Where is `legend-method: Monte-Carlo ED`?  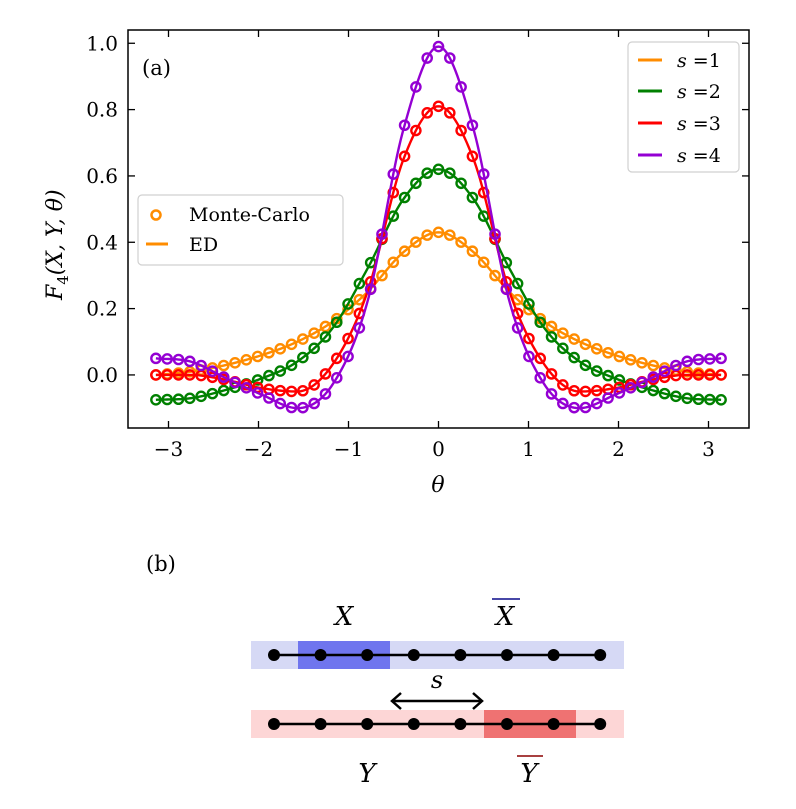 legend-method: Monte-Carlo ED is located at coordinates (240, 230).